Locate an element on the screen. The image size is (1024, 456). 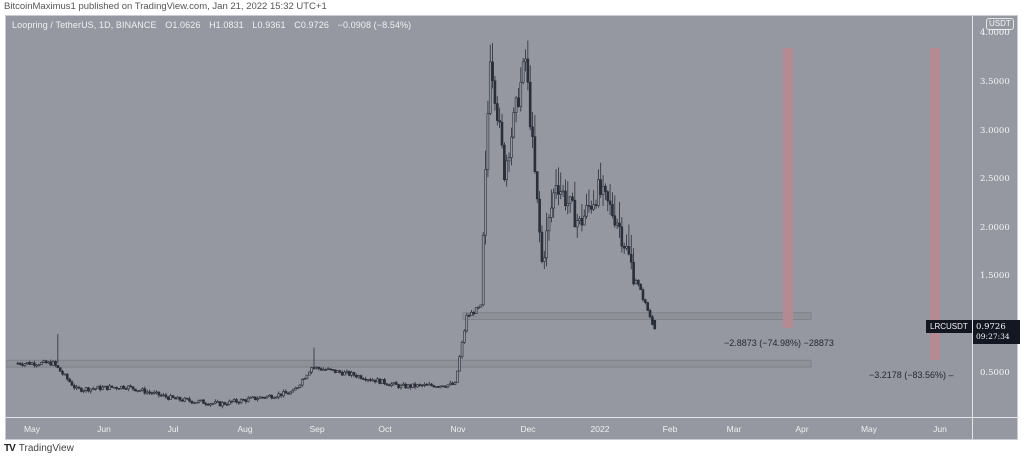
bar-countdown: 09:27:34 is located at coordinates (993, 336).